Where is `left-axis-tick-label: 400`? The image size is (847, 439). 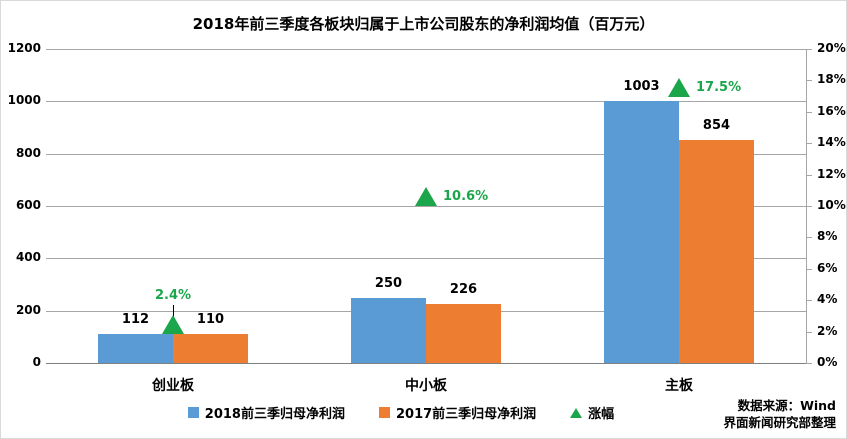
left-axis-tick-label: 400 is located at coordinates (28, 257).